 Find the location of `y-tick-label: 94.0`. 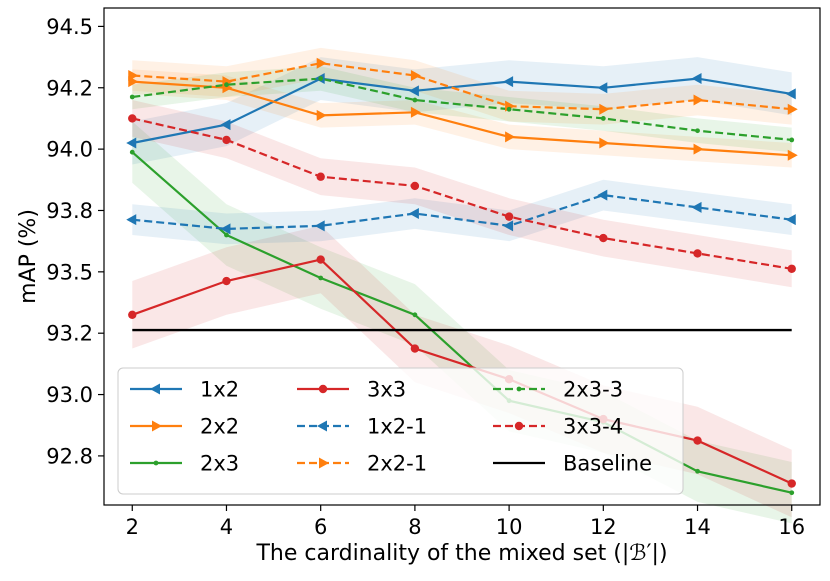

y-tick-label: 94.0 is located at coordinates (69, 150).